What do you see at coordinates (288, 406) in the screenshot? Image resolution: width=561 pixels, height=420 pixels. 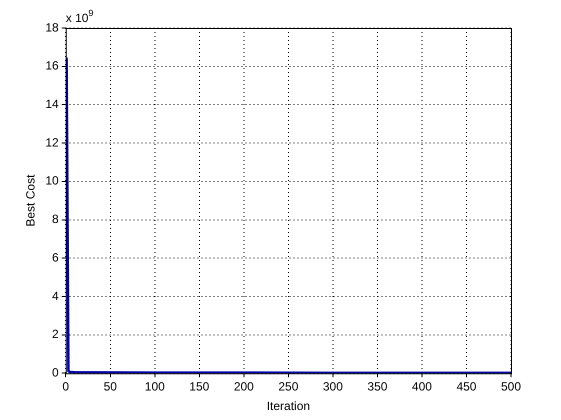 I see `x-axis-title: Iteration` at bounding box center [288, 406].